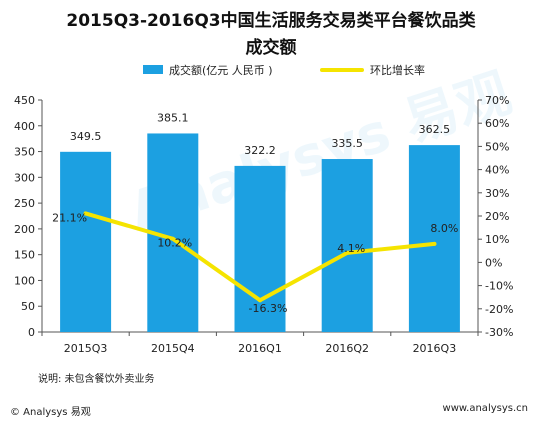 The width and height of the screenshot is (542, 423). I want to click on y-left-tick-label: 300, so click(24, 177).